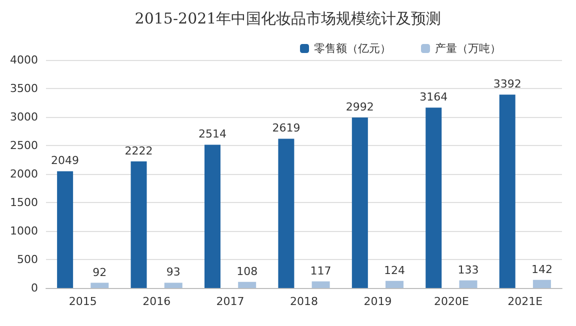  I want to click on data-label: 93, so click(173, 272).